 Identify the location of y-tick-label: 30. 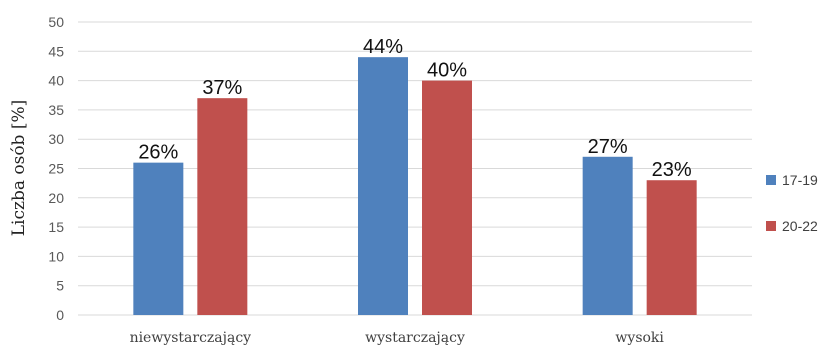
(56, 139).